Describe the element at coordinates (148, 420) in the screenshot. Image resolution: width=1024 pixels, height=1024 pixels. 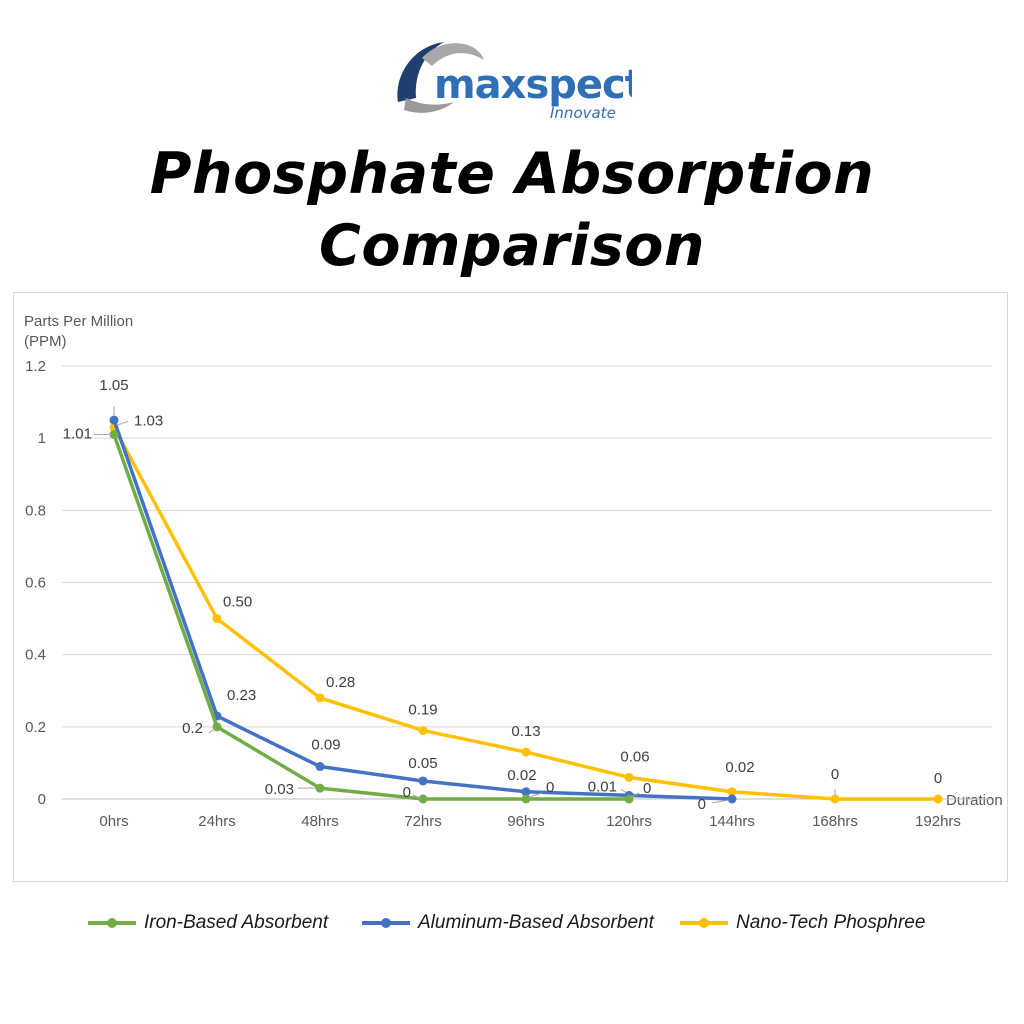
I see `data-label: 1.03` at that location.